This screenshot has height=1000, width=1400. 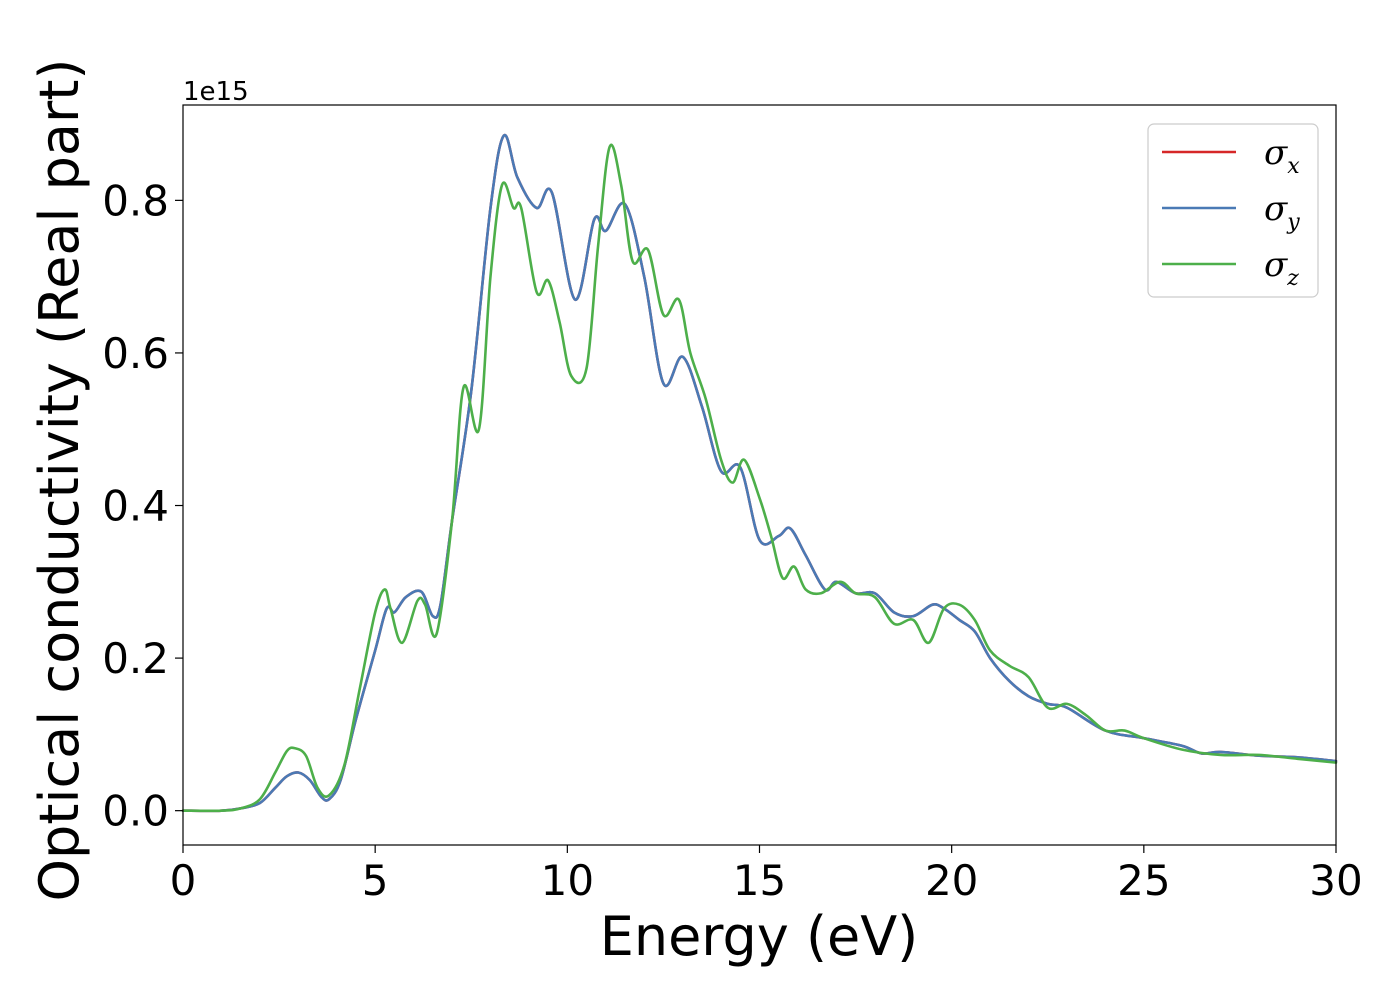 What do you see at coordinates (1282, 212) in the screenshot?
I see `legend-label-y: σy` at bounding box center [1282, 212].